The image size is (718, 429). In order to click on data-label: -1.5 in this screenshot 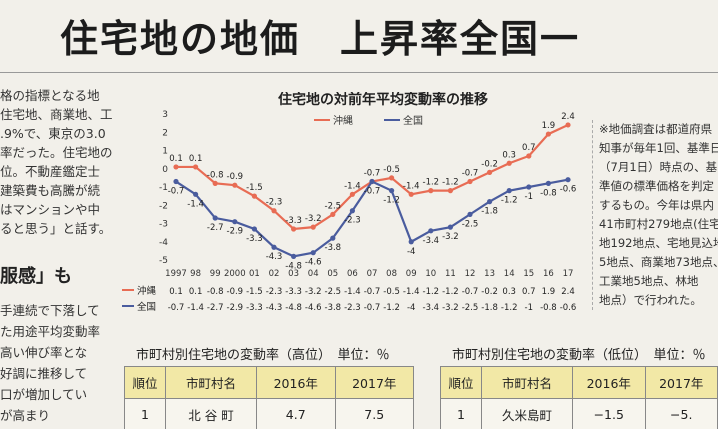, I will do `click(254, 188)`.